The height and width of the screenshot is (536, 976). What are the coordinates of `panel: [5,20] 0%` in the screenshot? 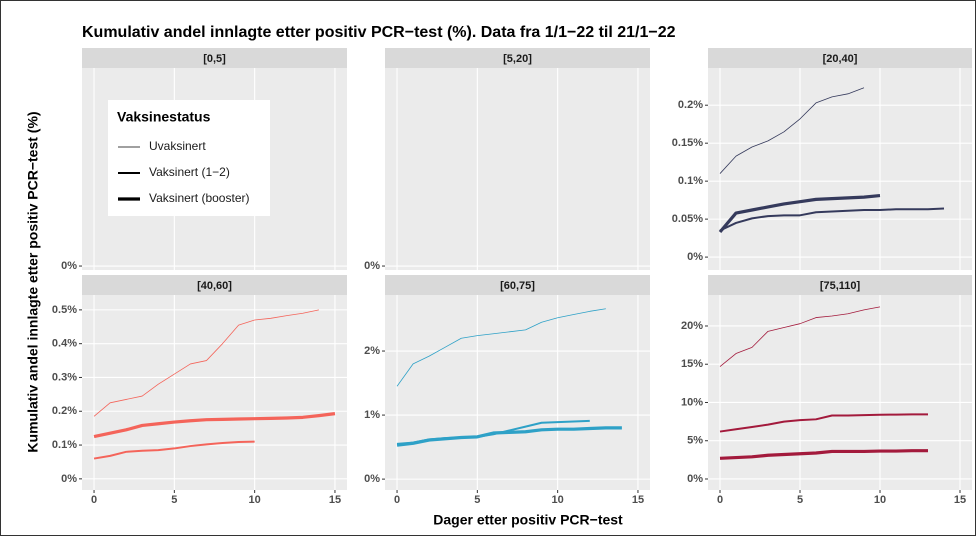 It's located at (507, 160).